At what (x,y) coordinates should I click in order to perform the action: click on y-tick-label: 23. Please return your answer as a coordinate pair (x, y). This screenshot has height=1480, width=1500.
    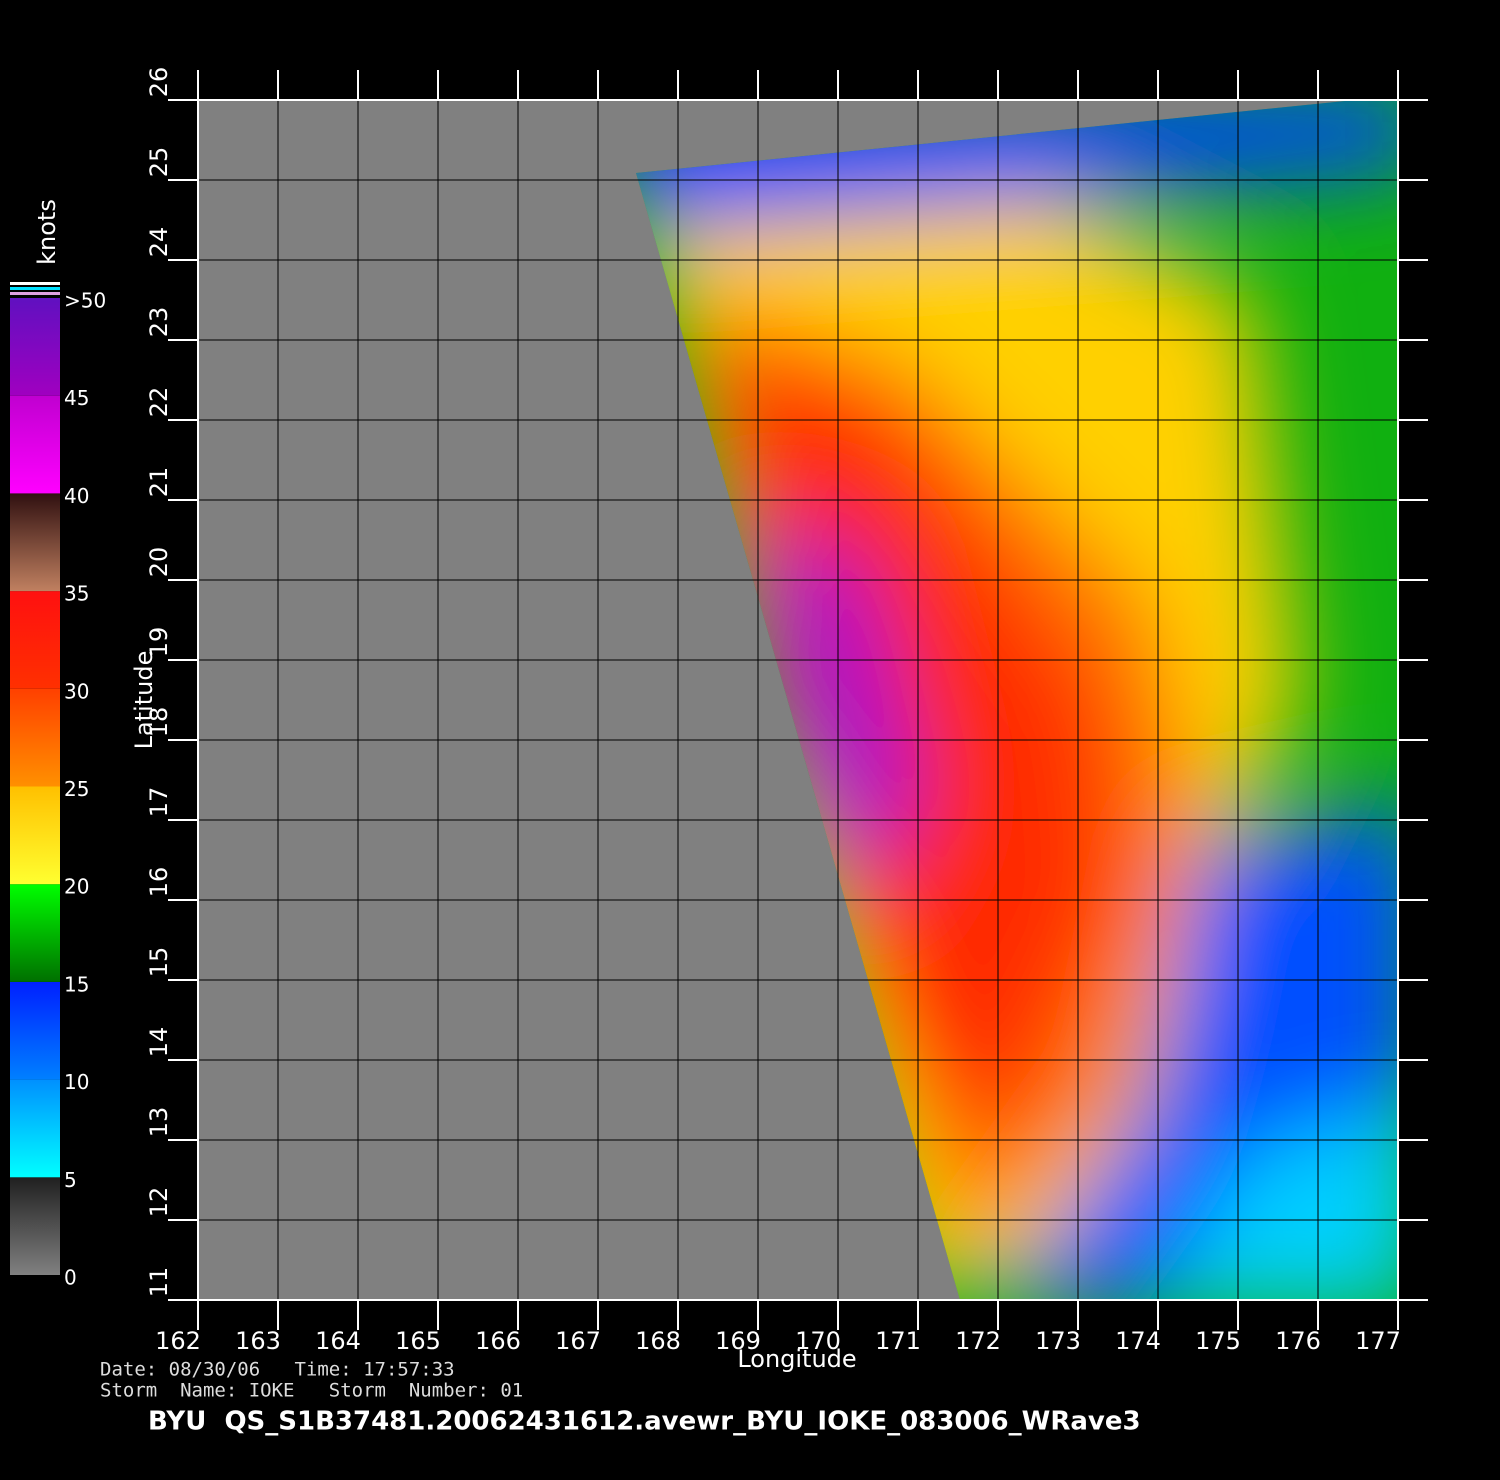
    Looking at the image, I should click on (159, 322).